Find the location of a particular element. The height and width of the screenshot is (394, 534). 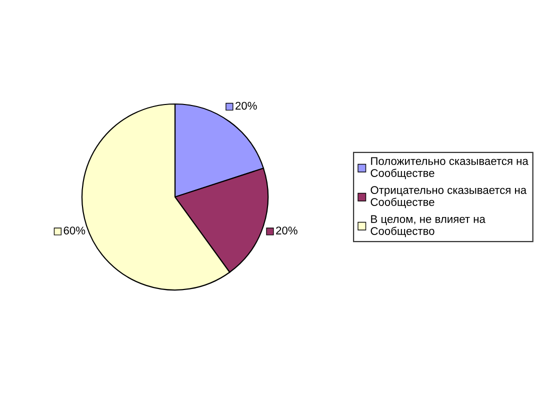

legend-label: Отрицательно сказывается на Сообществе is located at coordinates (448, 197).